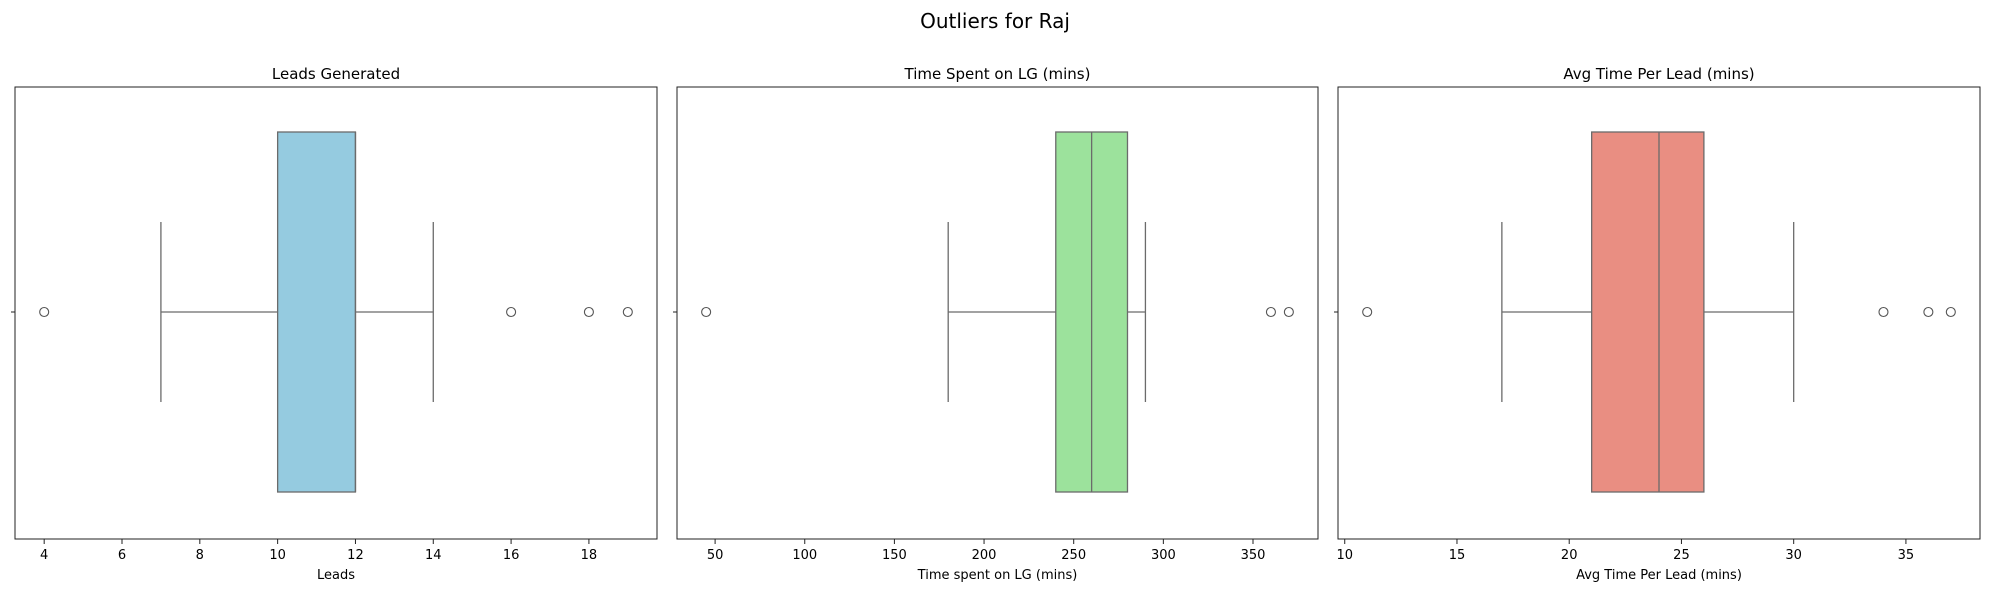 The height and width of the screenshot is (592, 1990). Describe the element at coordinates (894, 555) in the screenshot. I see `x-tick-label: 150` at that location.